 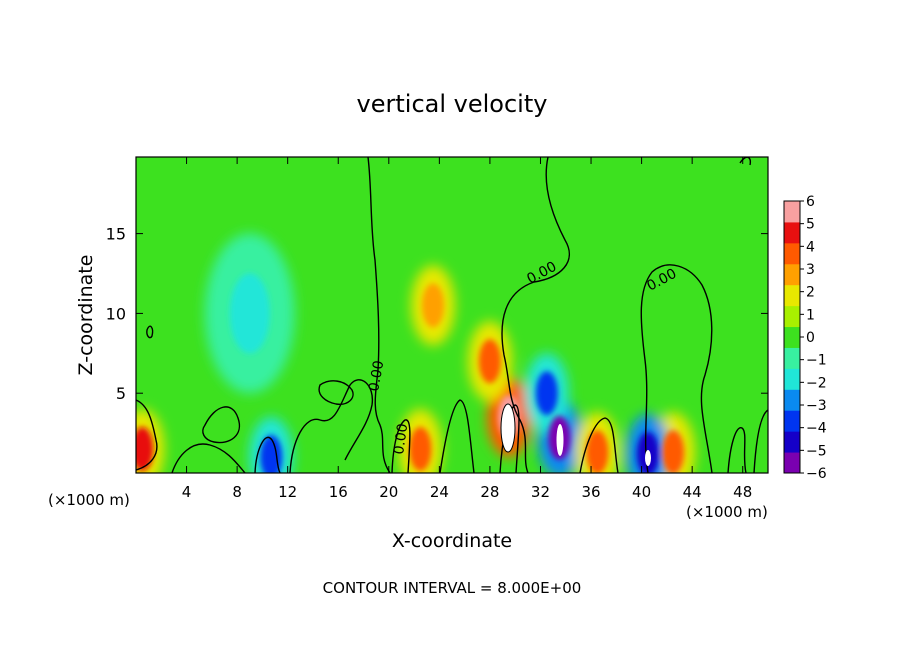 What do you see at coordinates (116, 234) in the screenshot?
I see `y-tick-label: 15` at bounding box center [116, 234].